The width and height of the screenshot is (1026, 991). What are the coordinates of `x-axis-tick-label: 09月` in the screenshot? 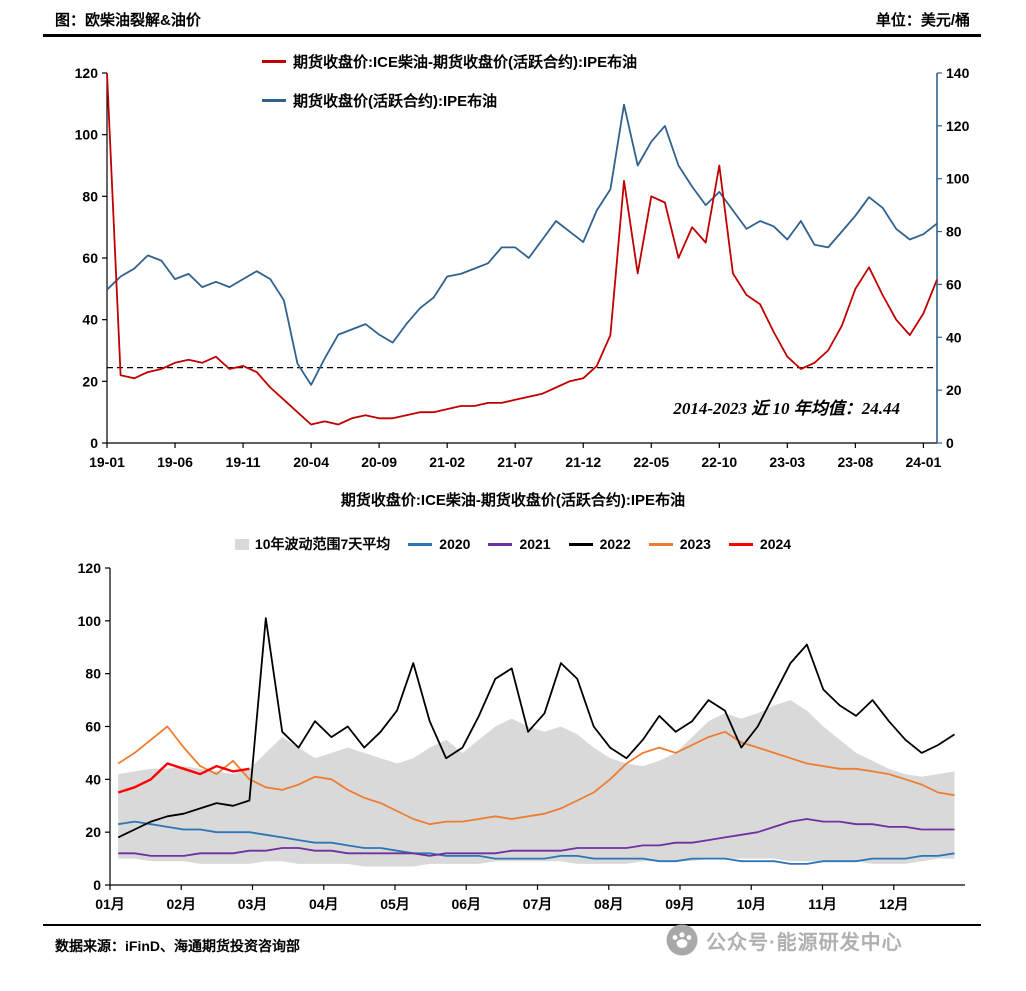 It's located at (680, 904).